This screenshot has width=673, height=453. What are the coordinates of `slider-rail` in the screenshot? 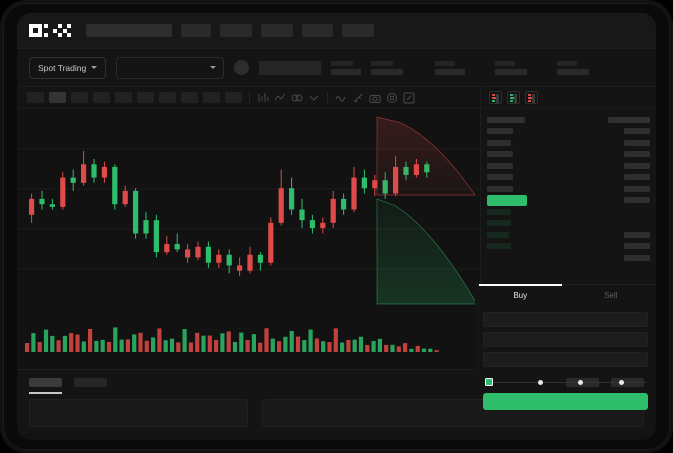 It's located at (567, 382).